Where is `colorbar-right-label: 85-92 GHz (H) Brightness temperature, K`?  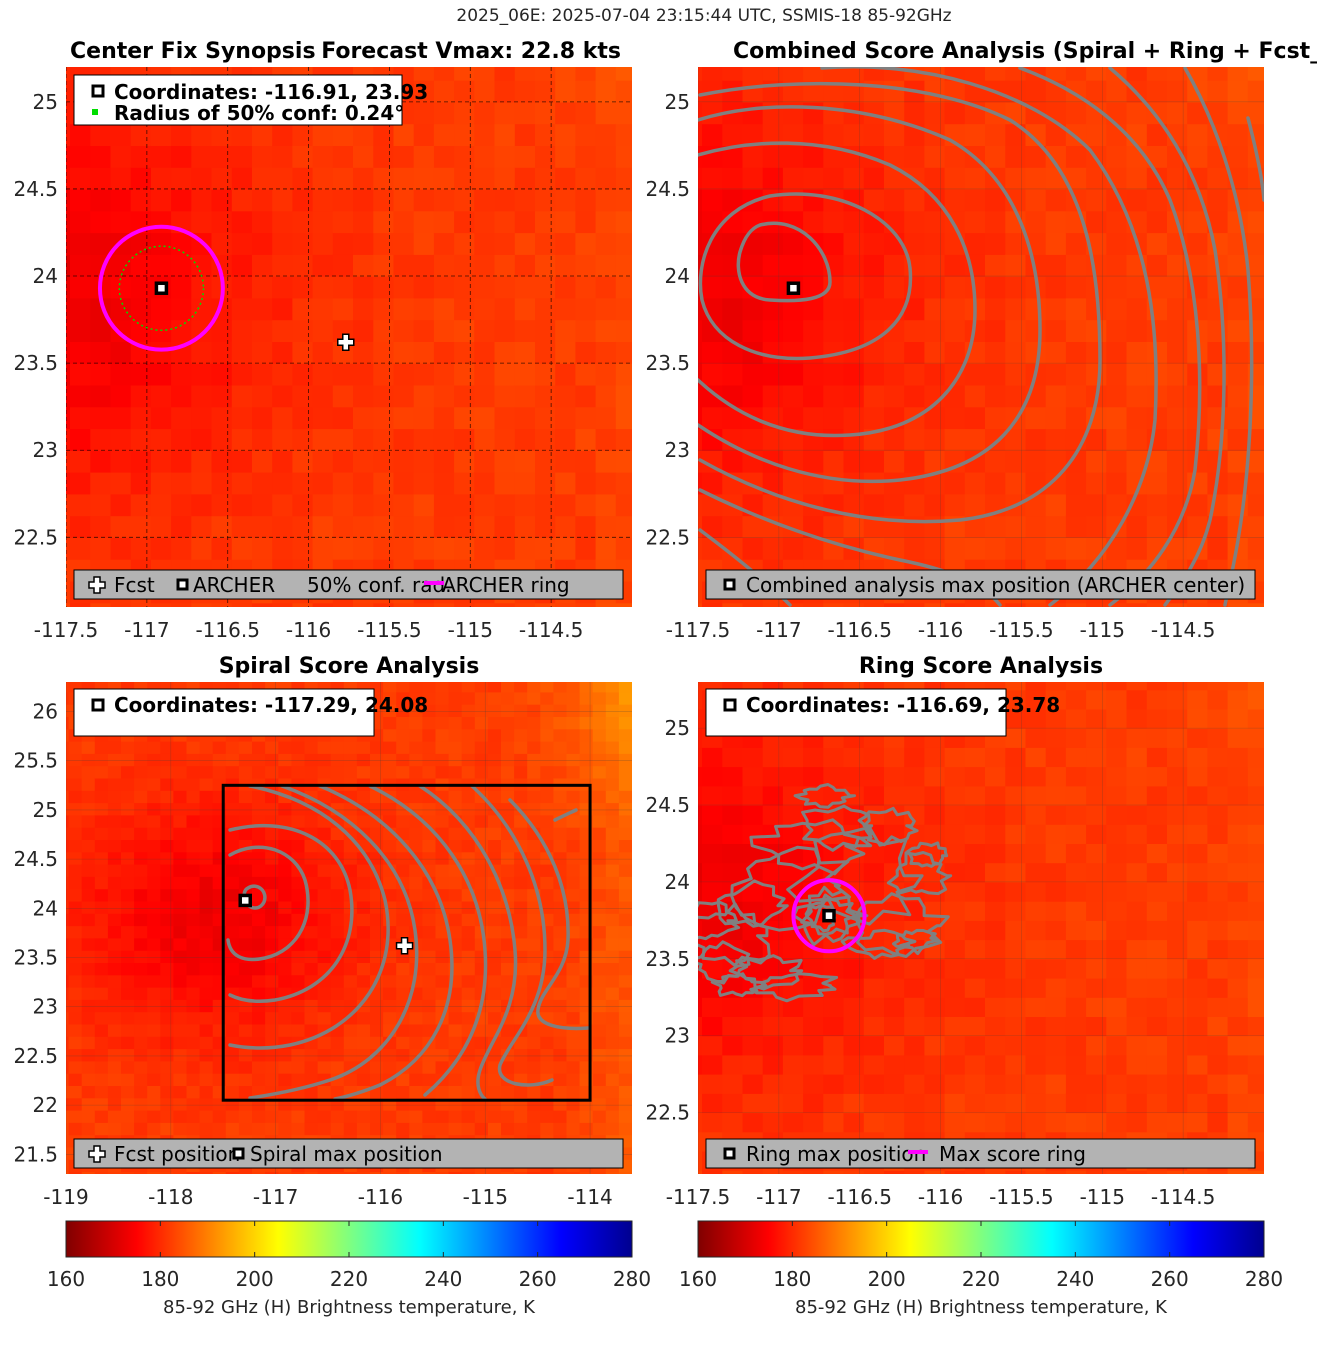
colorbar-right-label: 85-92 GHz (H) Brightness temperature, K is located at coordinates (981, 1307).